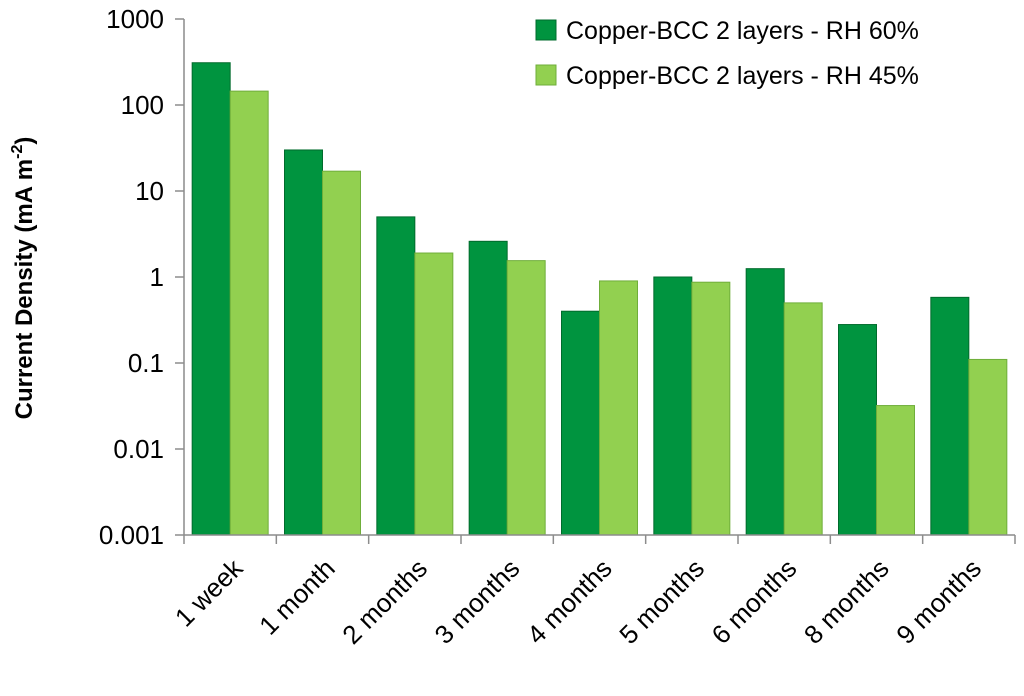  Describe the element at coordinates (149, 191) in the screenshot. I see `y-tick-label: 10` at that location.